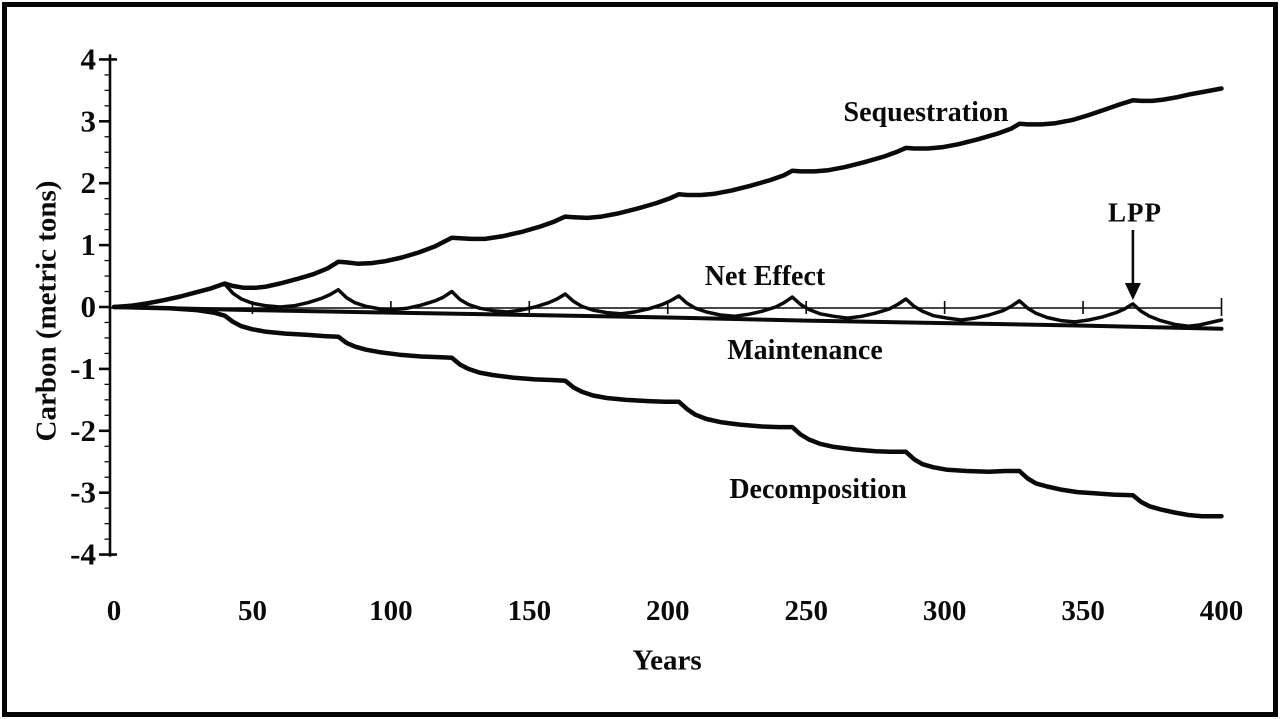  I want to click on x-axis-title: Years, so click(667, 660).